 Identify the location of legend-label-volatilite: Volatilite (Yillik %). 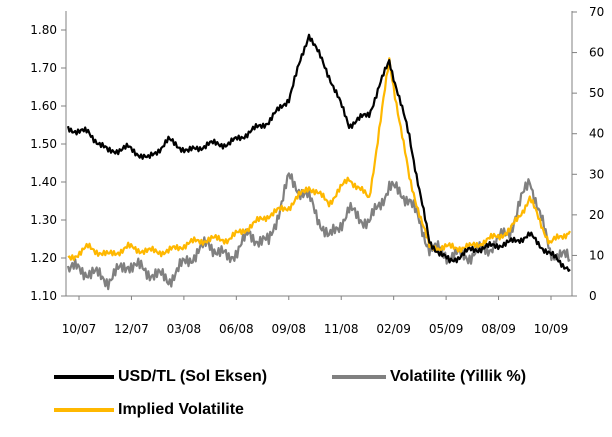
(458, 376).